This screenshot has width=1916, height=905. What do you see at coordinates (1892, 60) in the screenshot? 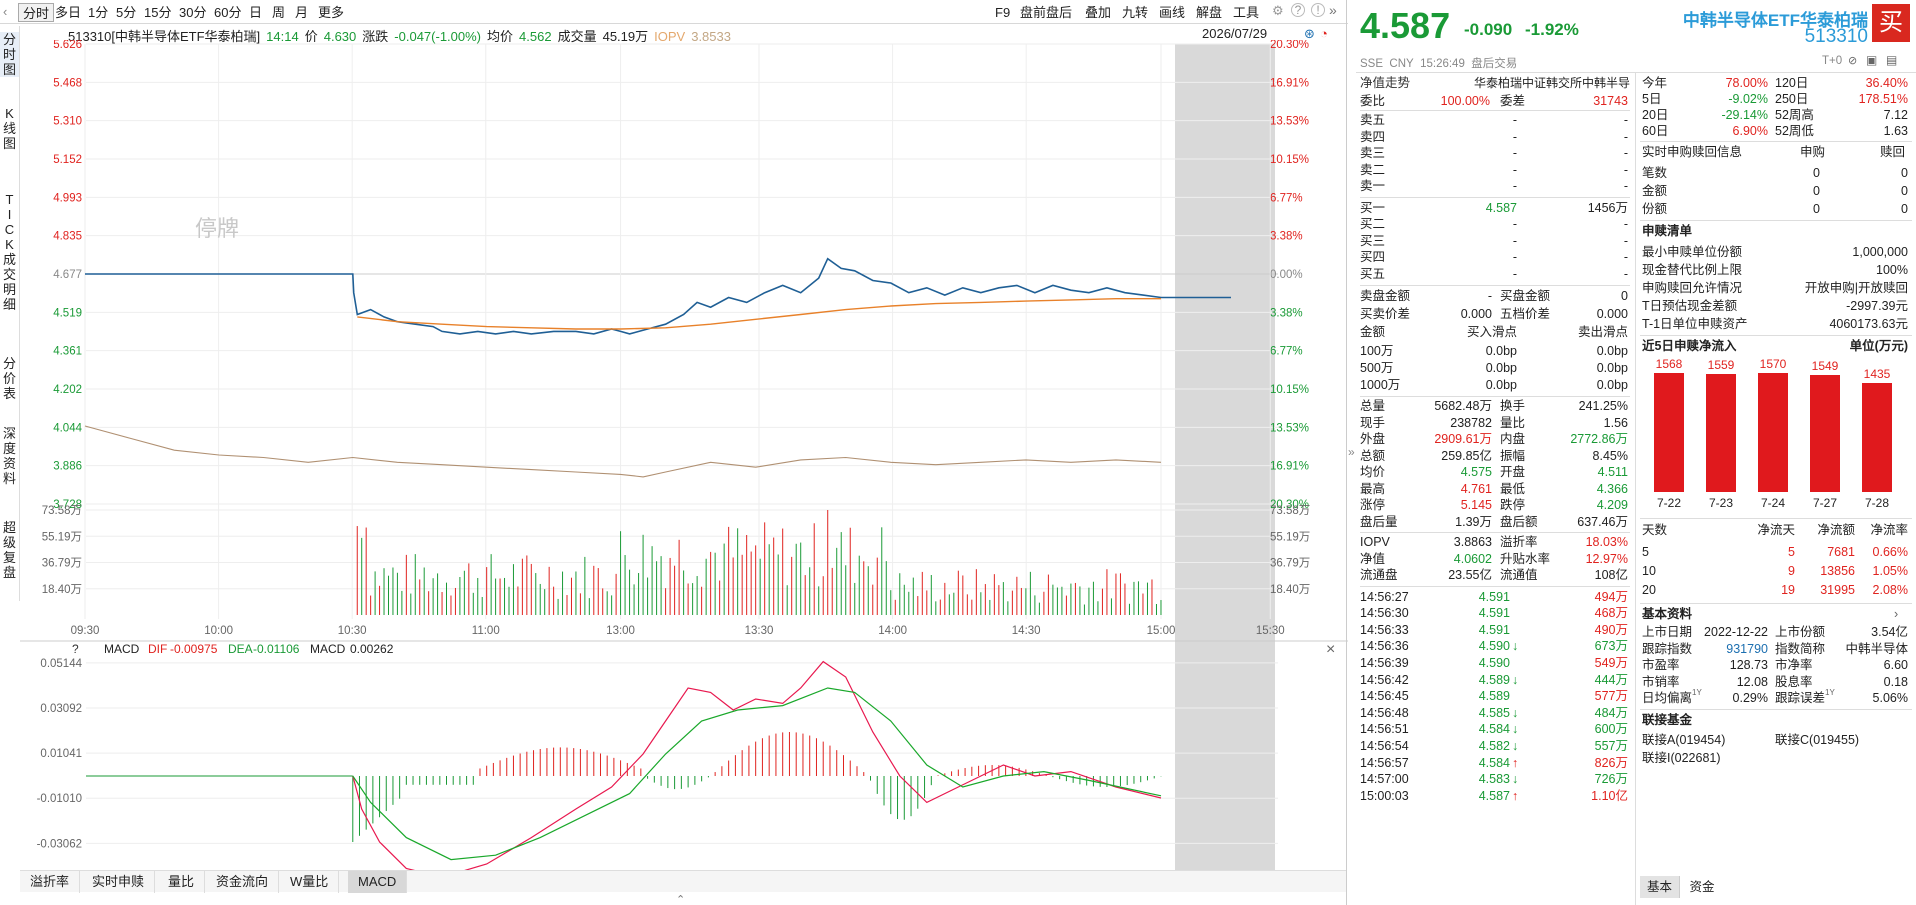
I see `window-icon: ▤` at bounding box center [1892, 60].